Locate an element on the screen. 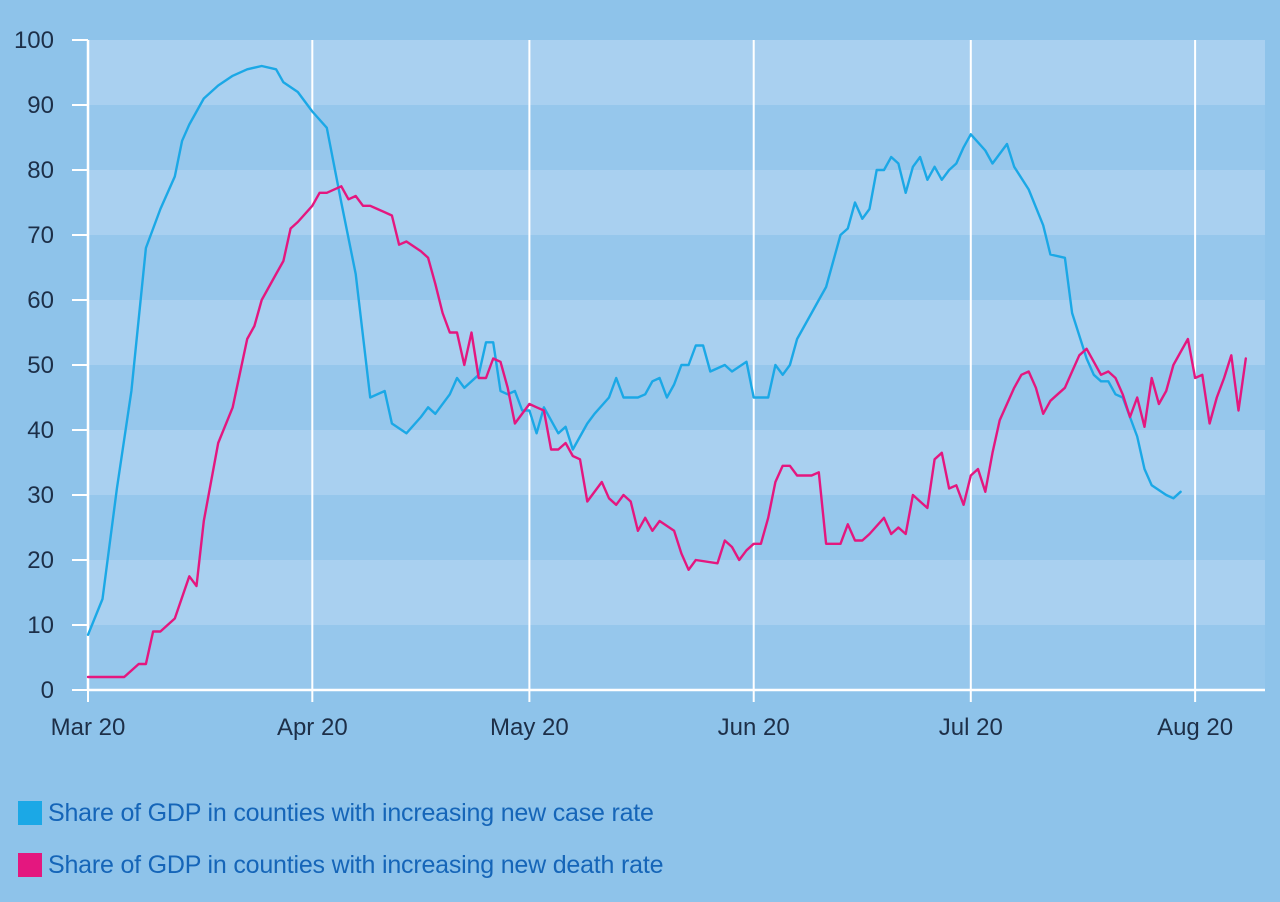 This screenshot has width=1280, height=902. y-tick-label-90: 90 is located at coordinates (40, 105).